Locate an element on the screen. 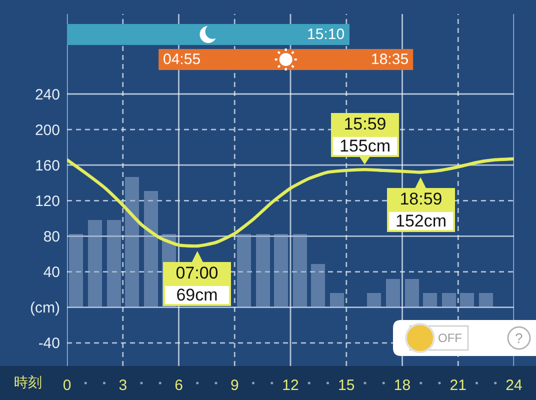 This screenshot has width=536, height=400. annotation: 18:35 is located at coordinates (390, 59).